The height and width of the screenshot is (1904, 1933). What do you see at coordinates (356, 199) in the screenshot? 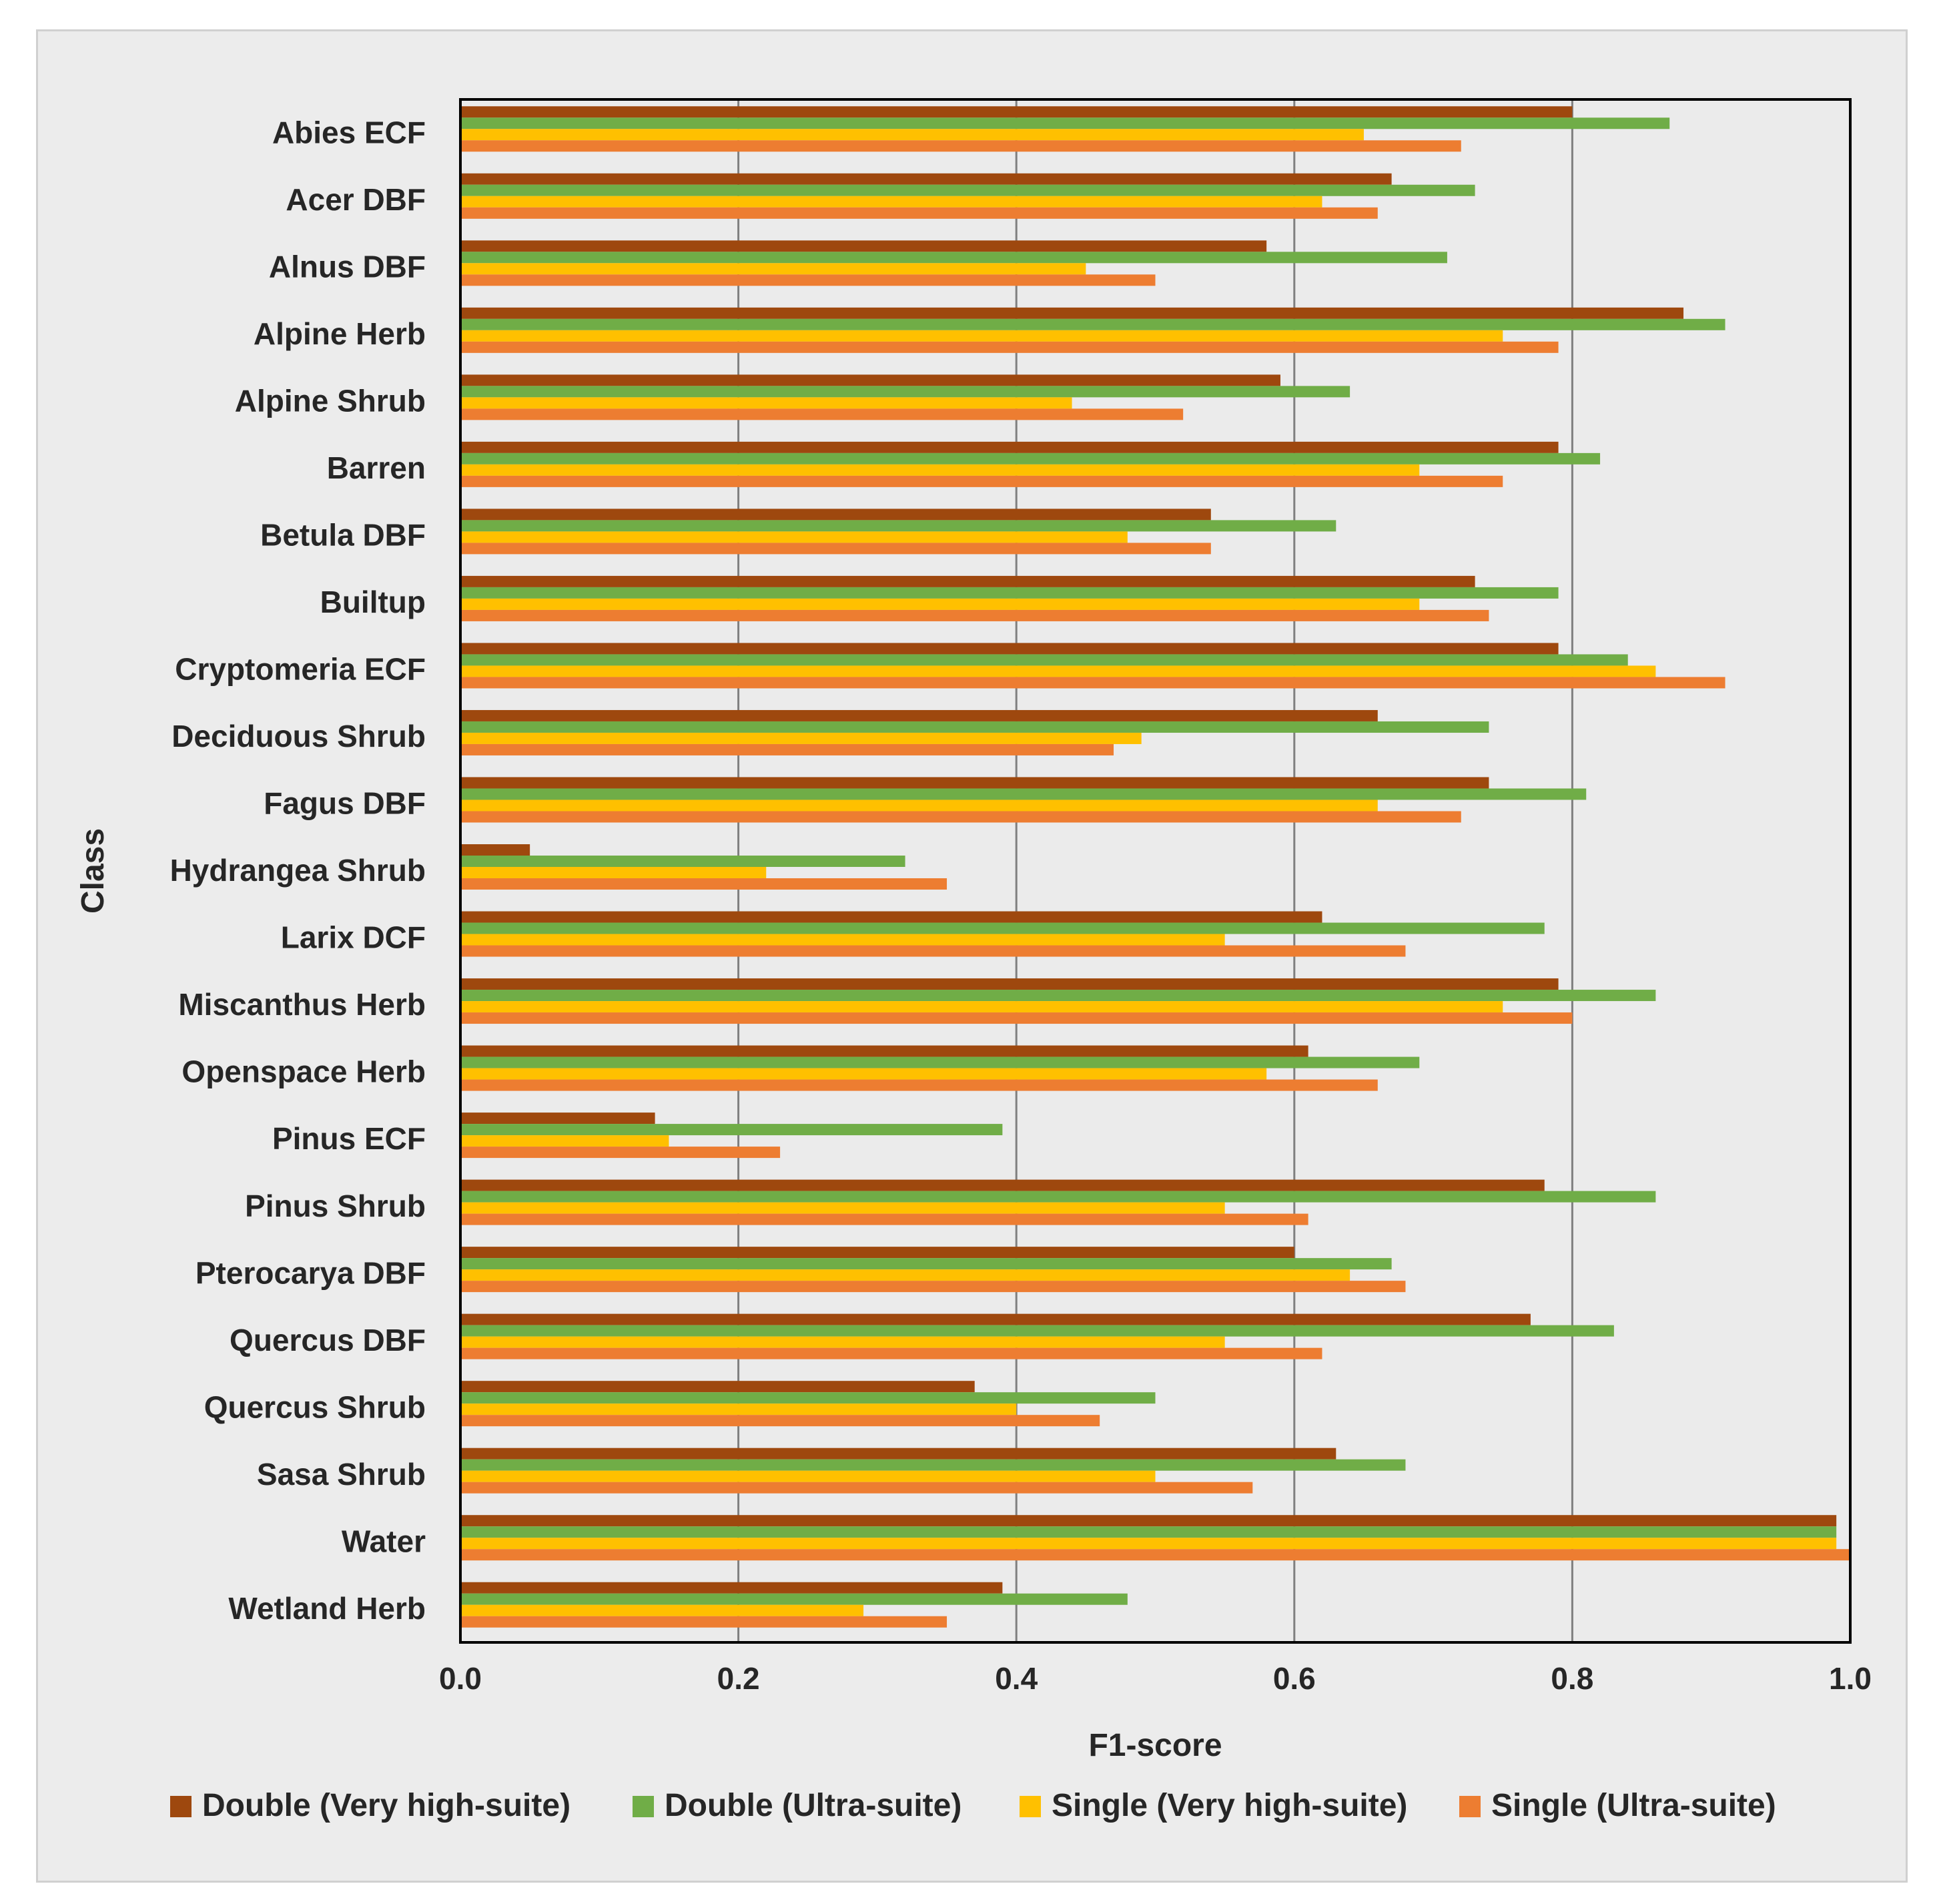
I see `category-label: Acer DBF` at bounding box center [356, 199].